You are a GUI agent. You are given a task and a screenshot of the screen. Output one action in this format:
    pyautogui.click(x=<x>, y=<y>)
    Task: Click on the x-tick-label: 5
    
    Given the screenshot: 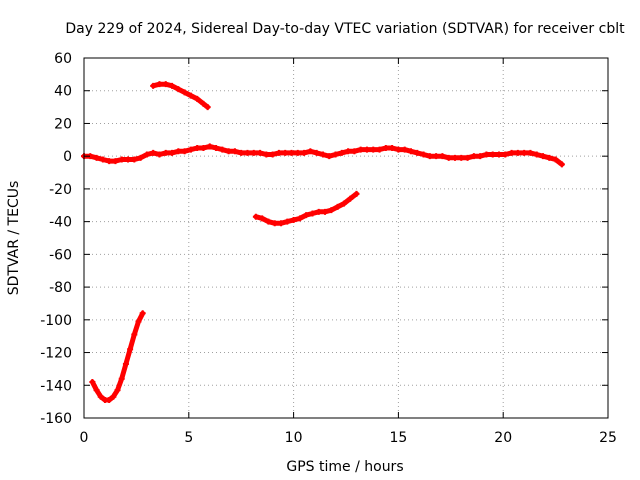 What is the action you would take?
    pyautogui.click(x=188, y=438)
    